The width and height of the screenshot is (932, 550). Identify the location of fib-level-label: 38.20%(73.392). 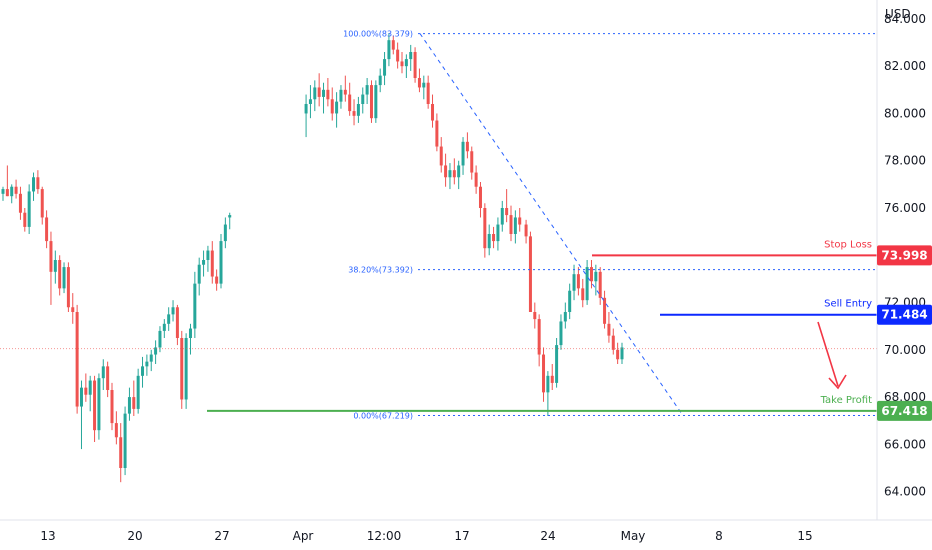
(380, 270).